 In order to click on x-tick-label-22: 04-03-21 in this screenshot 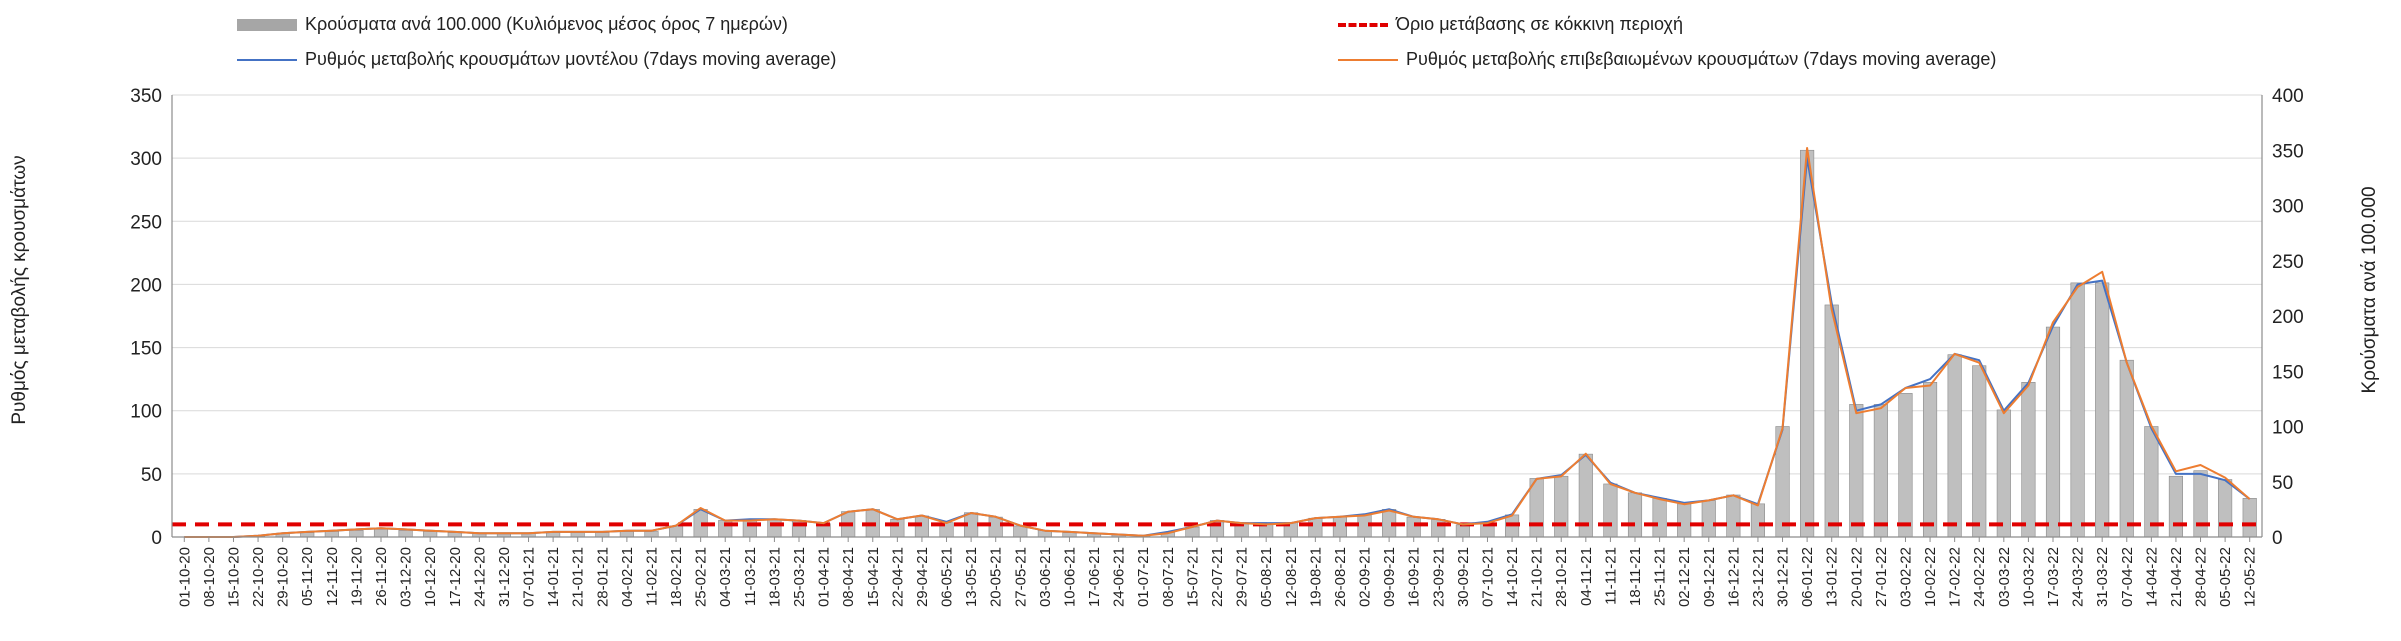, I will do `click(725, 577)`.